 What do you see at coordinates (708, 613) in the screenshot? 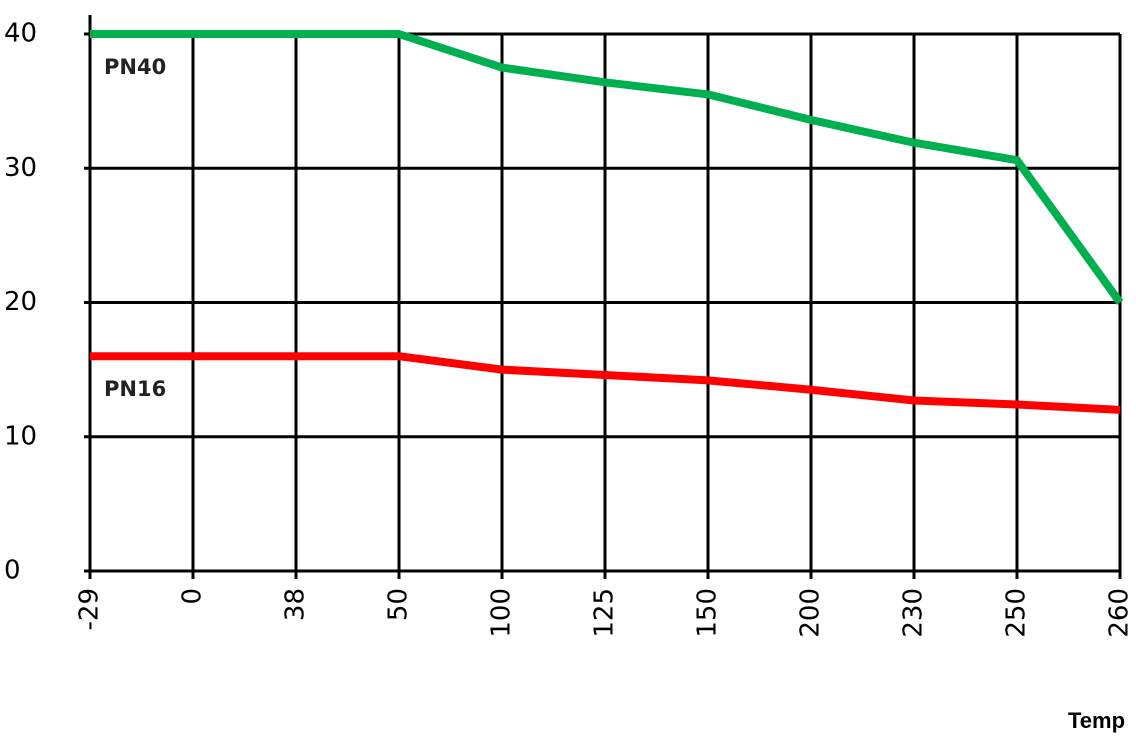
I see `x-tick-label: 150` at bounding box center [708, 613].